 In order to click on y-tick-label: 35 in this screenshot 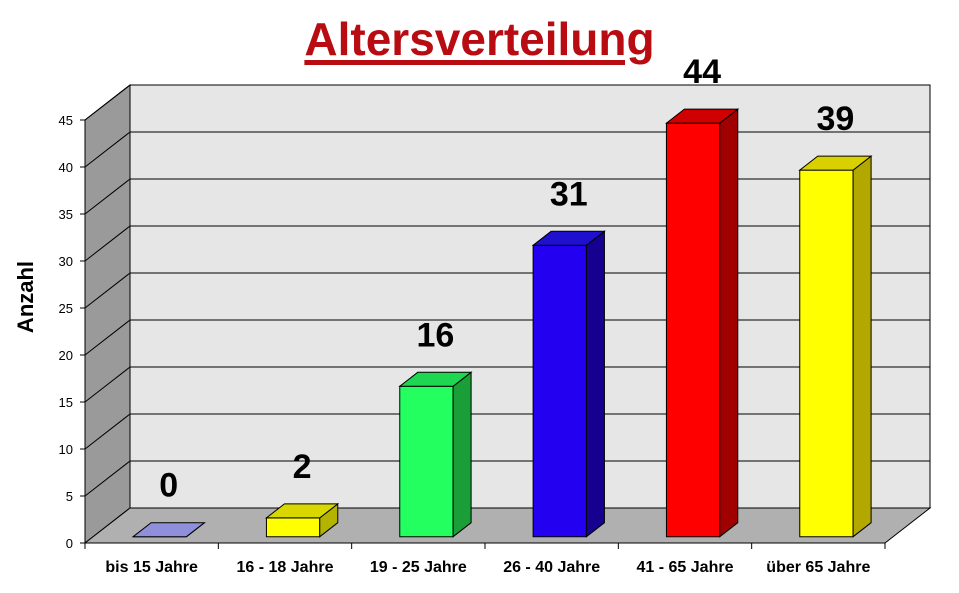, I will do `click(66, 214)`.